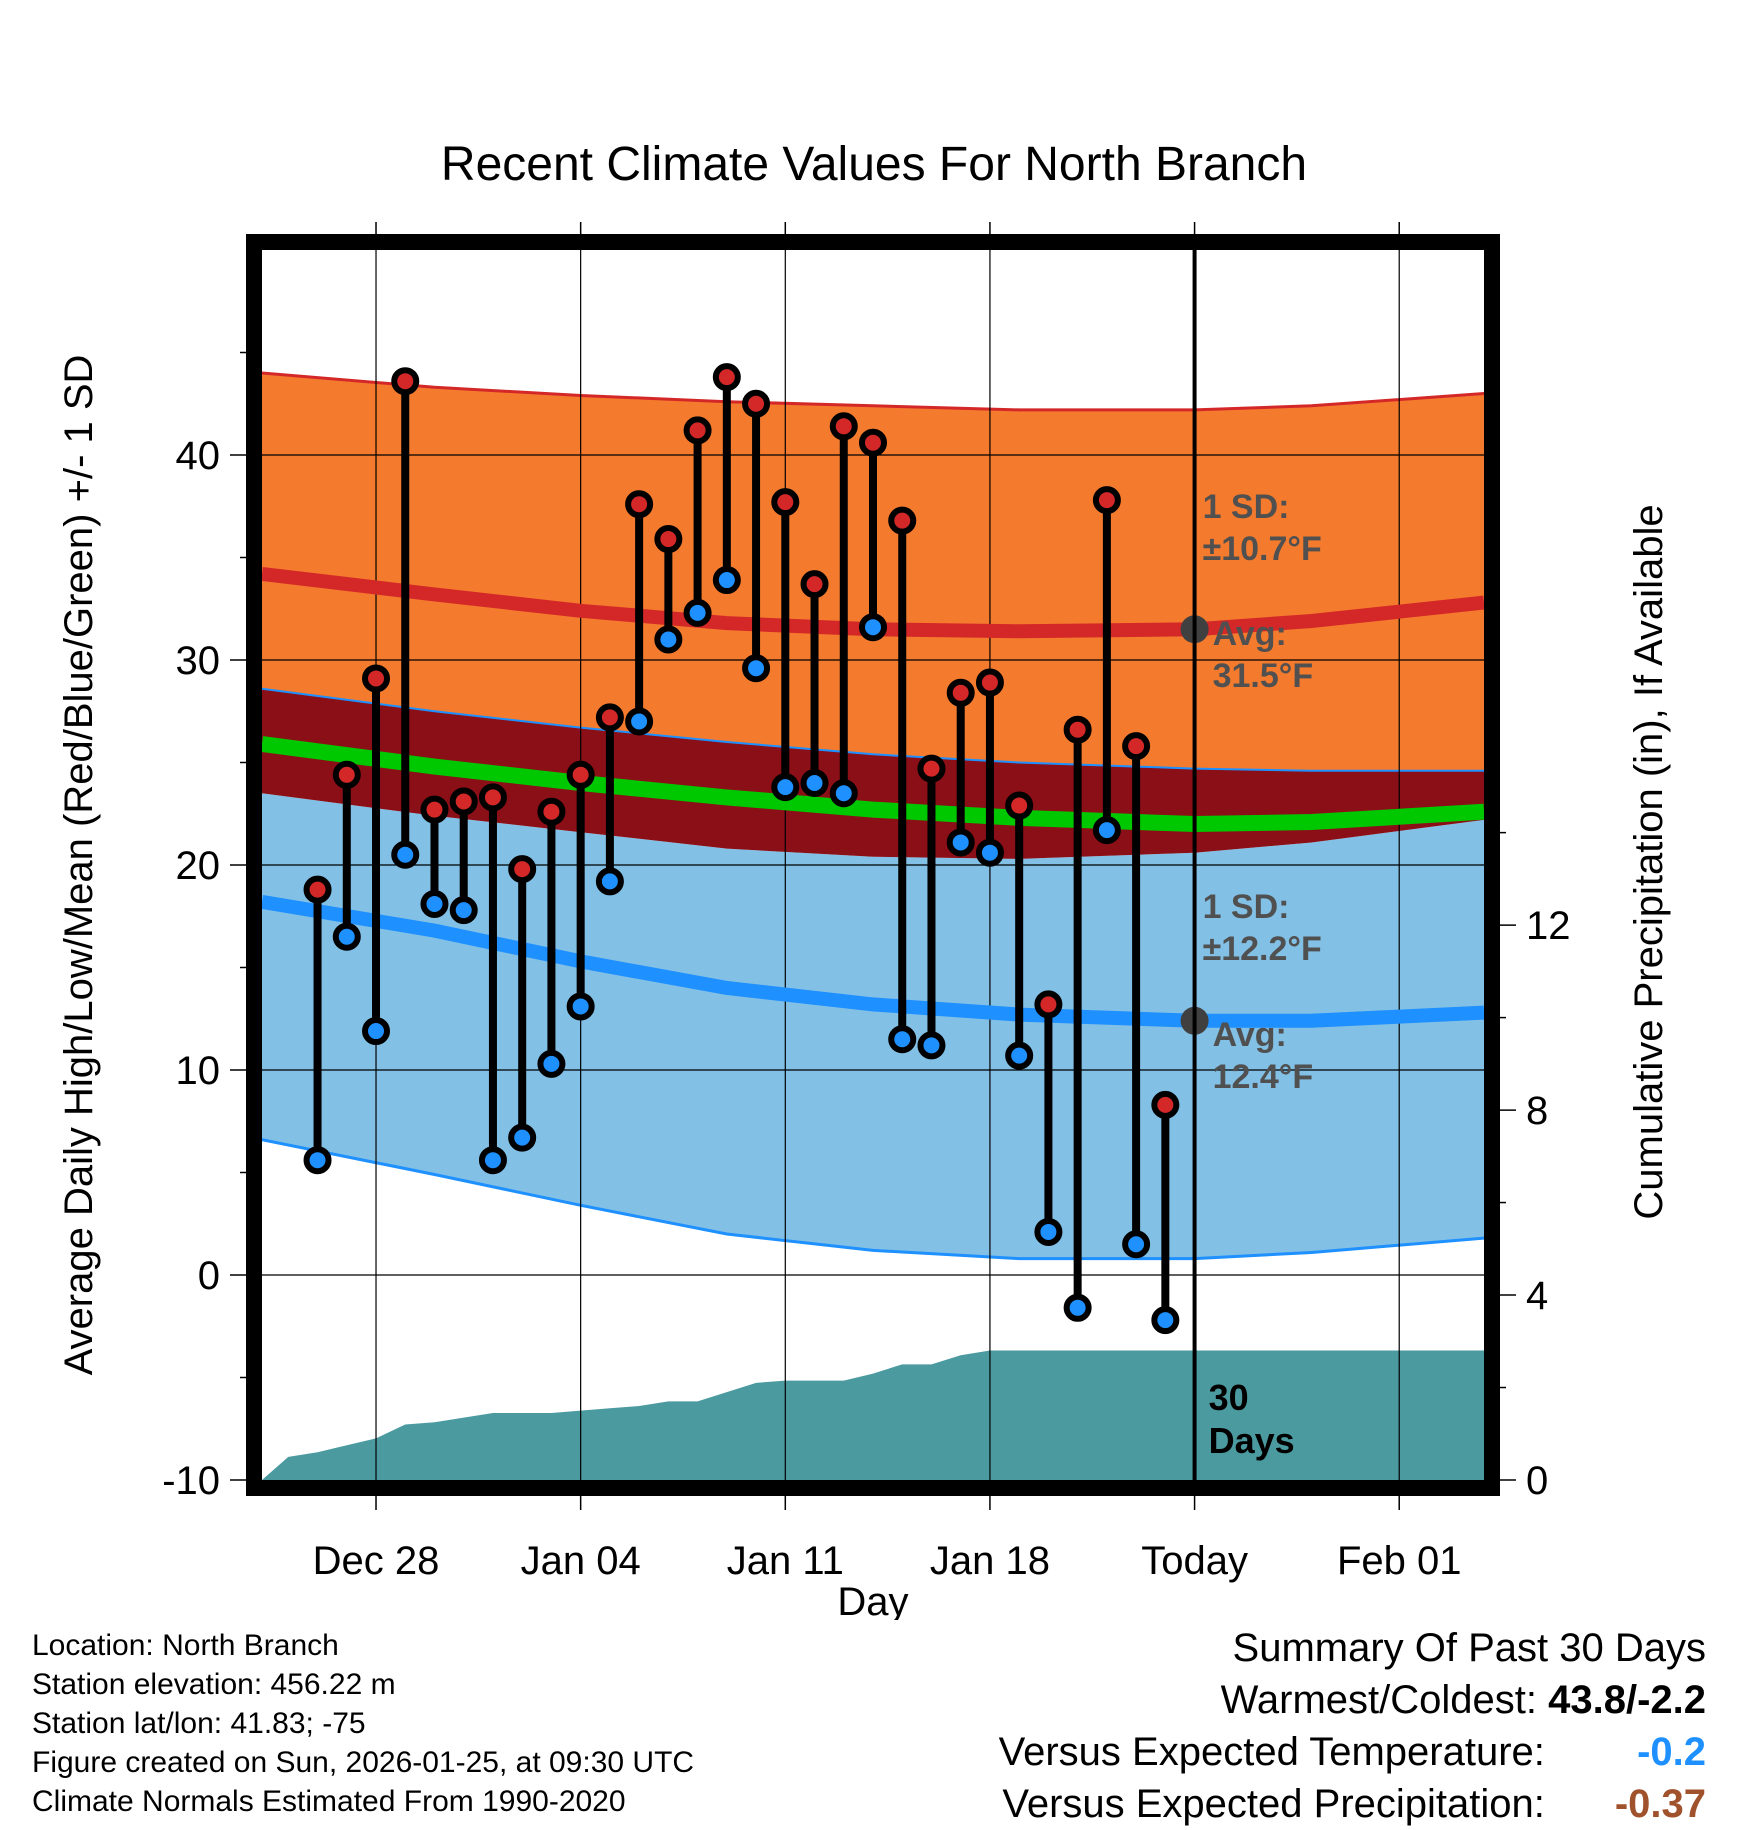  What do you see at coordinates (1352, 1700) in the screenshot?
I see `warmest-coldest-row: Warmest/Coldest: 43.8/-2.2` at bounding box center [1352, 1700].